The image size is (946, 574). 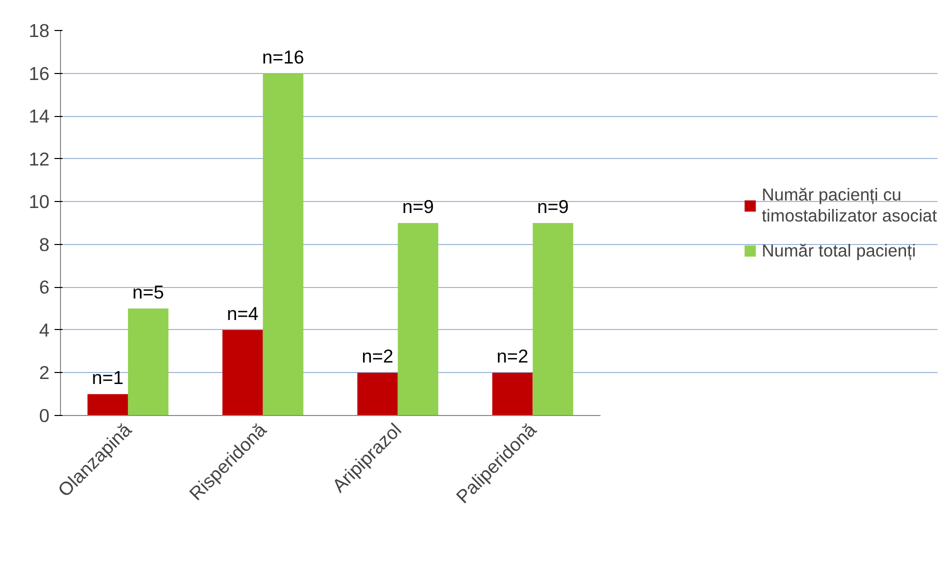 I want to click on y-tick-label: 10, so click(x=39, y=201).